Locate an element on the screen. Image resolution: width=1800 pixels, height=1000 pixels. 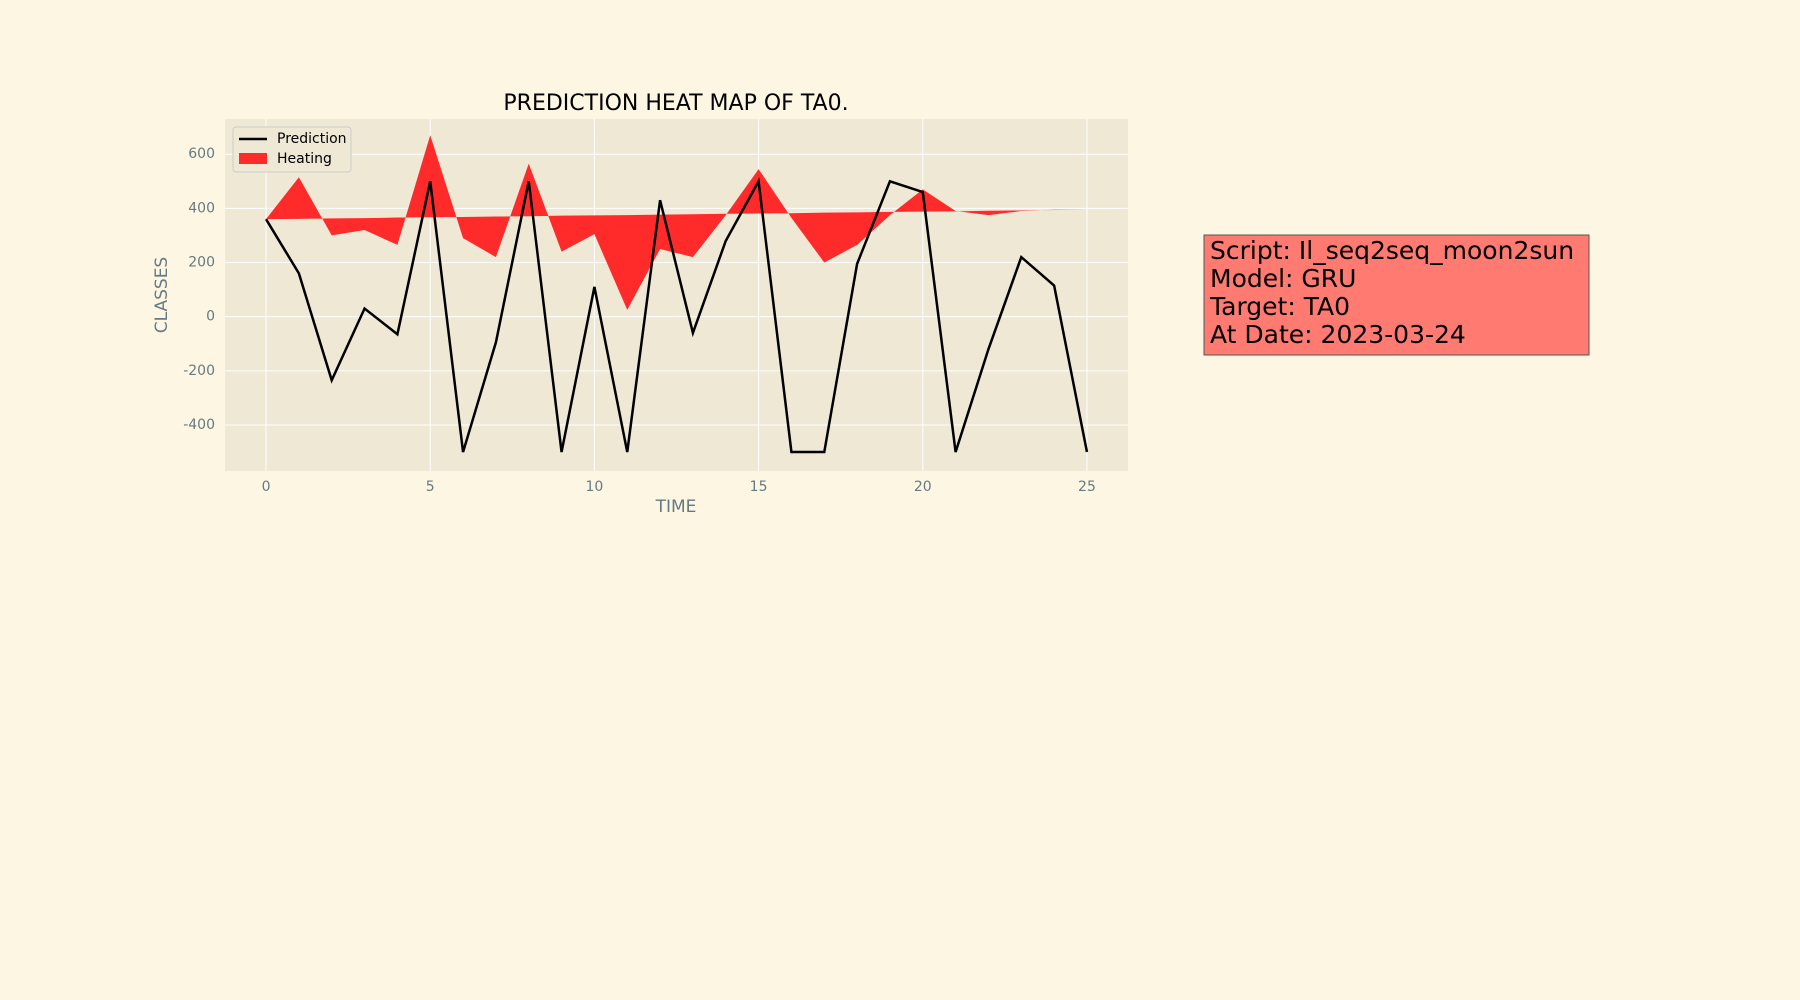
x-axis-label: TIME is located at coordinates (676, 507).